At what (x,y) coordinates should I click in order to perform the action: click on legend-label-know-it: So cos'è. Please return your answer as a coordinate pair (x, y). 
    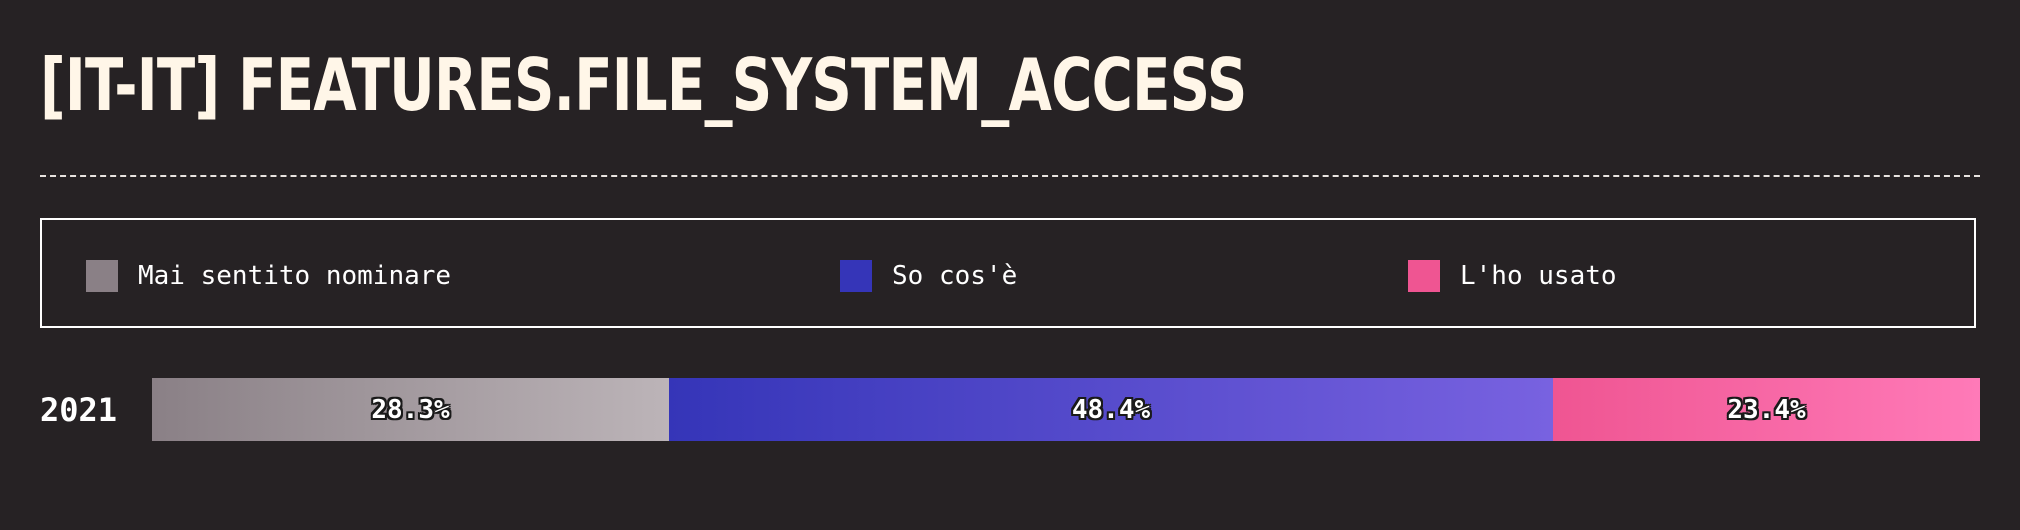
    Looking at the image, I should click on (955, 276).